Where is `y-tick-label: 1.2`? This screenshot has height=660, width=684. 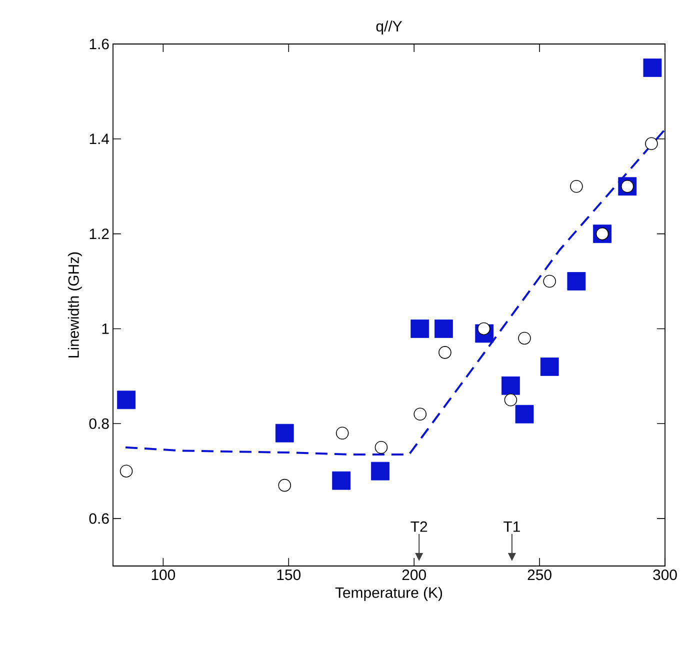
y-tick-label: 1.2 is located at coordinates (99, 234).